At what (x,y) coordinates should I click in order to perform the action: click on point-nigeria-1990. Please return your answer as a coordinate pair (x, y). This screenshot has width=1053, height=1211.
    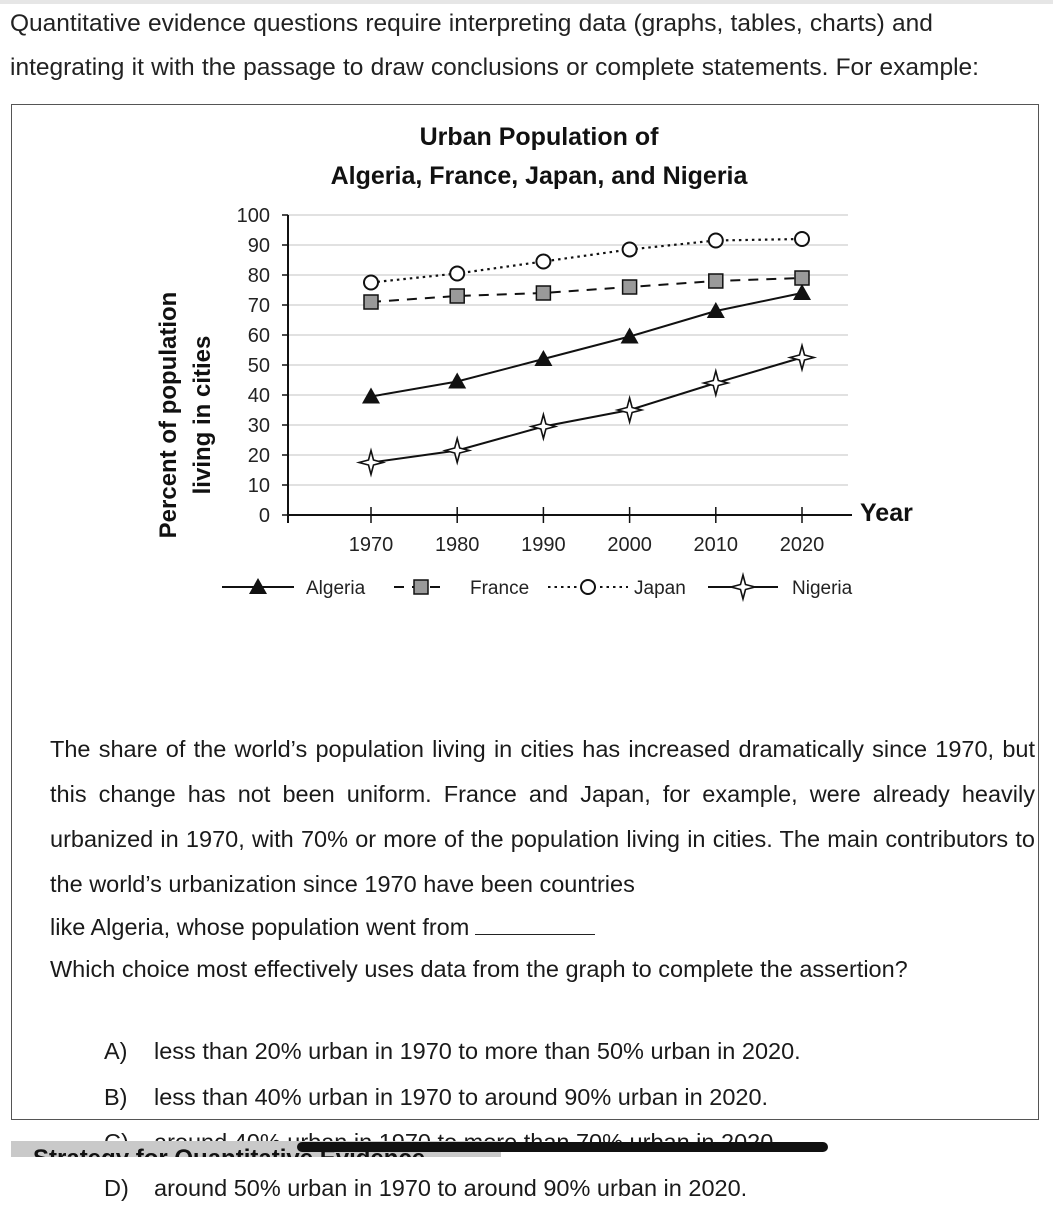
    Looking at the image, I should click on (543, 427).